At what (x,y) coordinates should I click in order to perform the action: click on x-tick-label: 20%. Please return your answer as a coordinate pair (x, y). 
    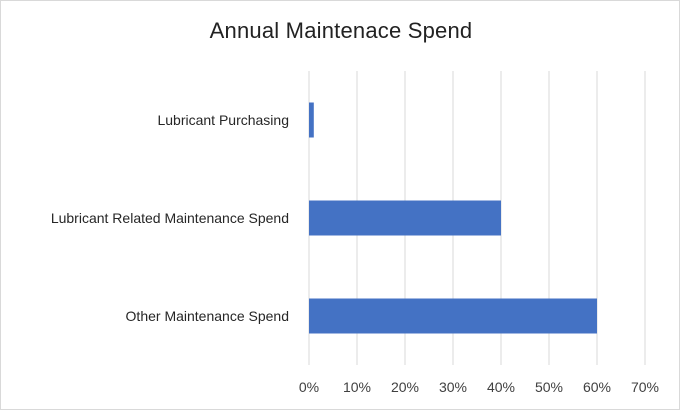
    Looking at the image, I should click on (405, 387).